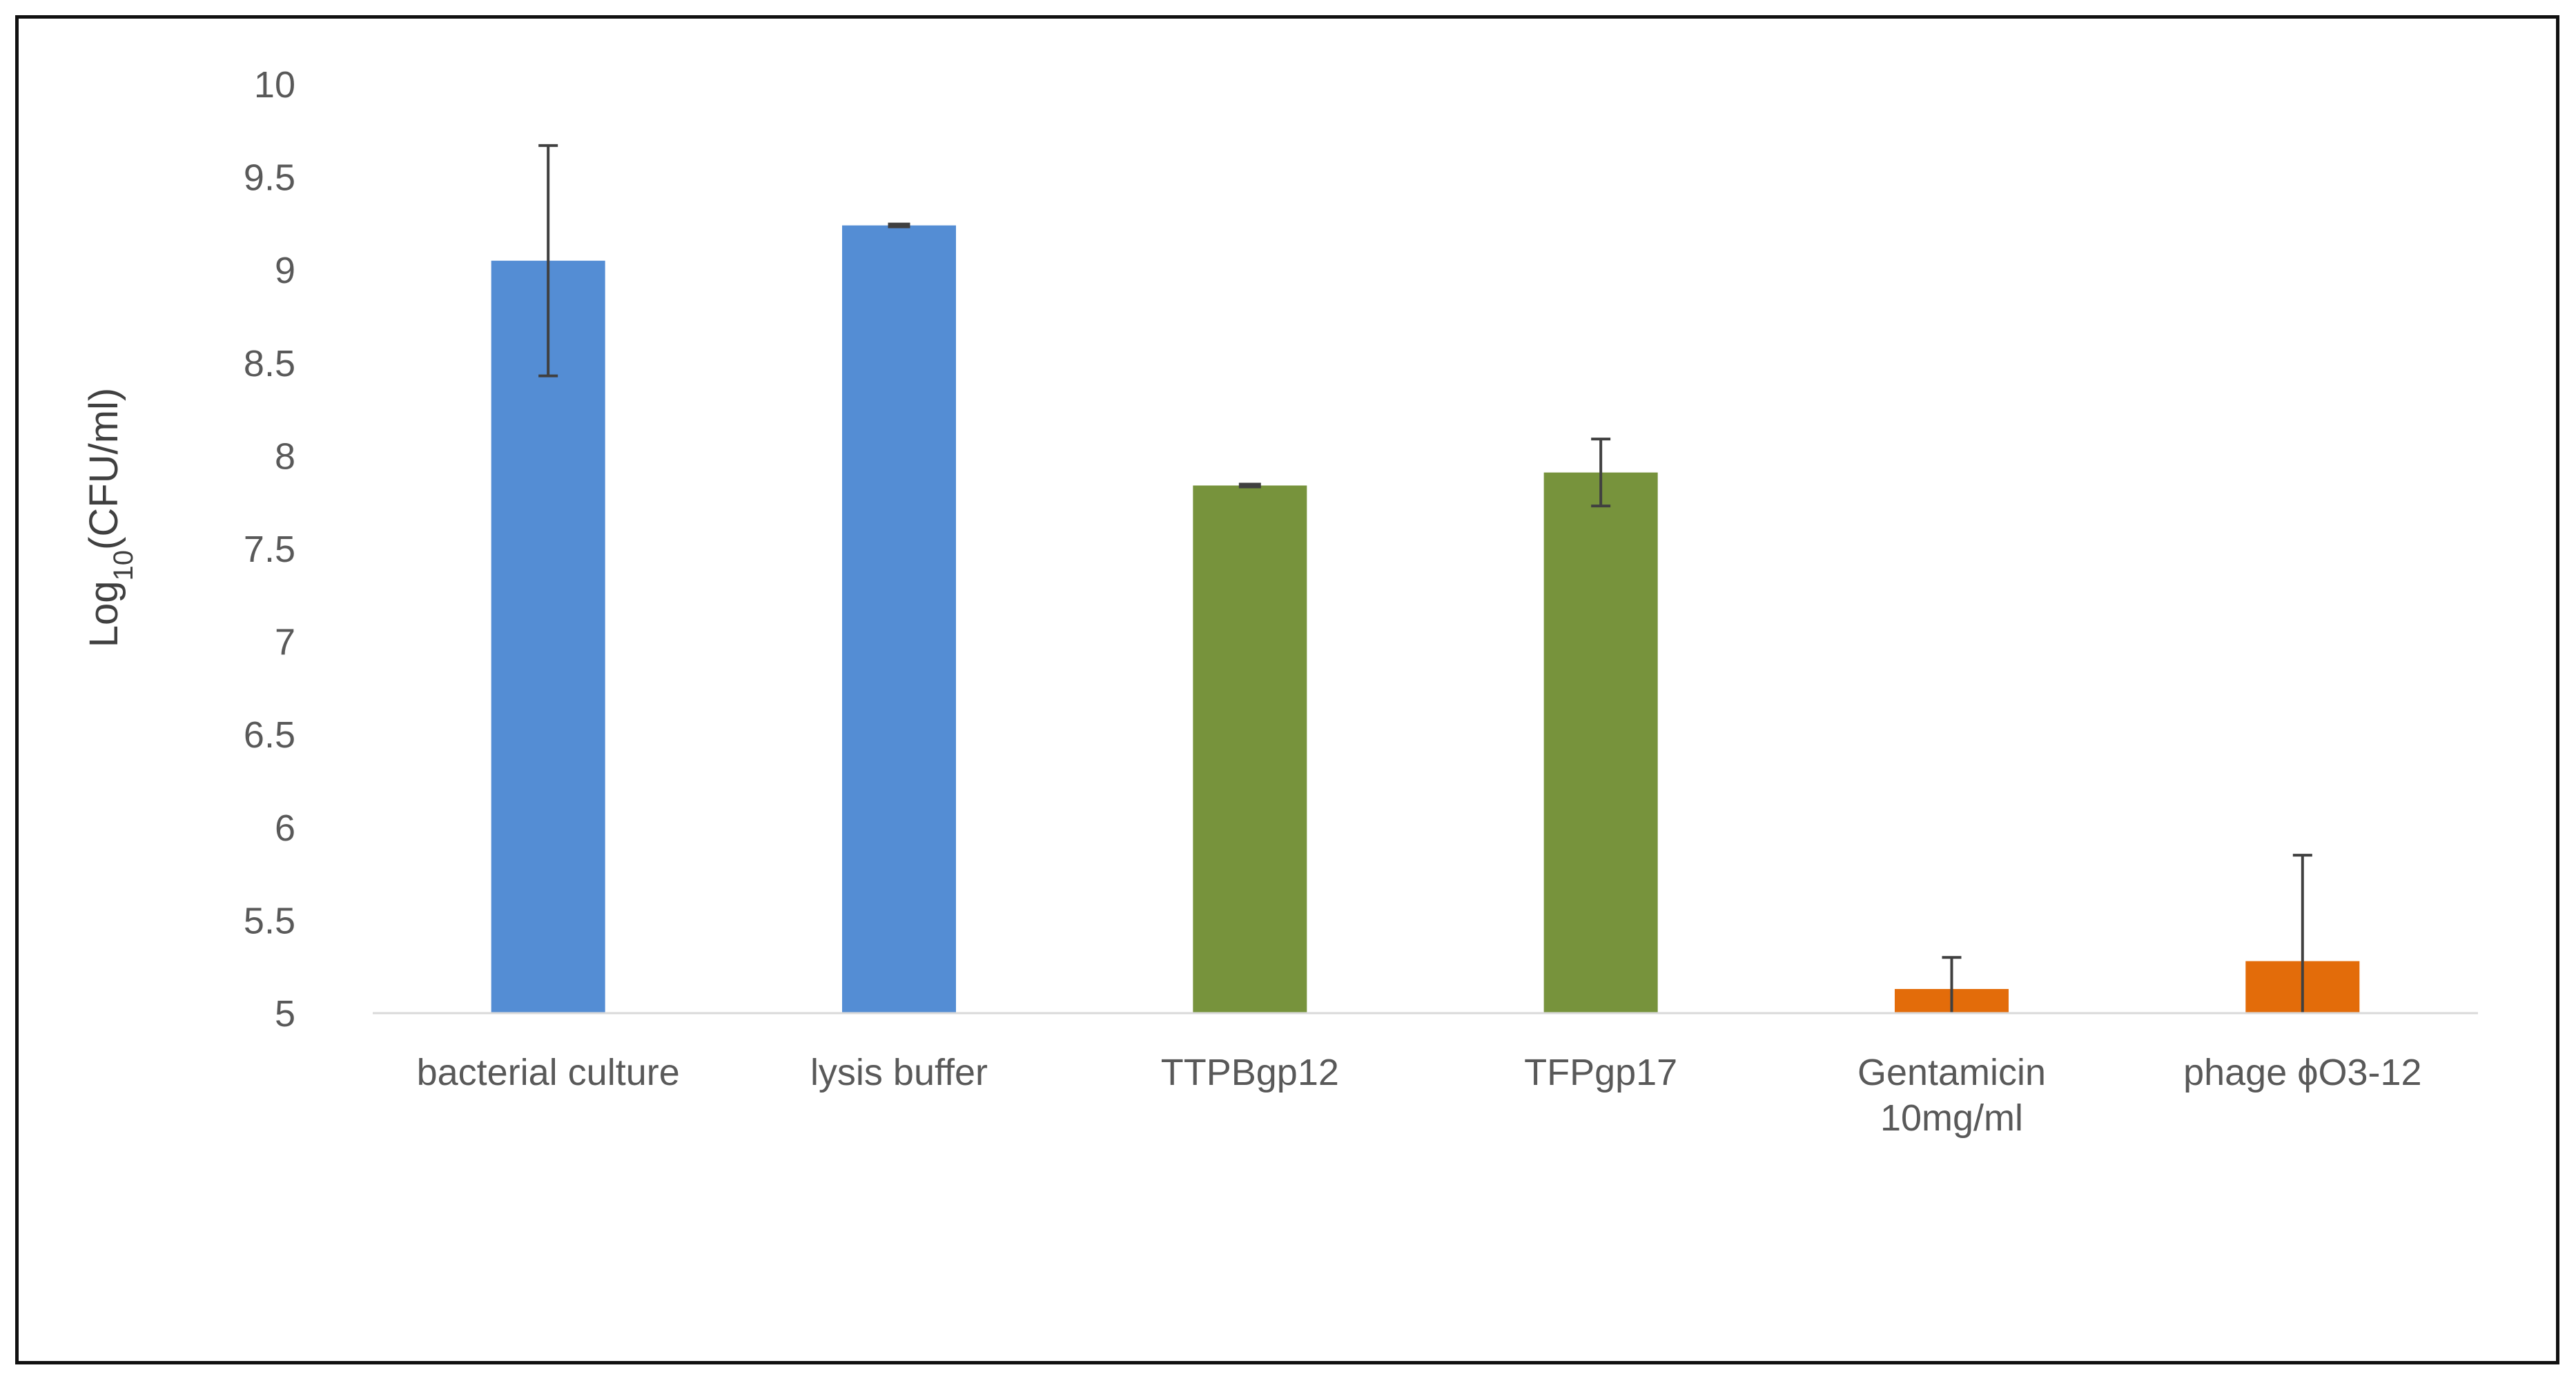 This screenshot has height=1381, width=2576. I want to click on x-category-label-line: Gentamicin, so click(1951, 1072).